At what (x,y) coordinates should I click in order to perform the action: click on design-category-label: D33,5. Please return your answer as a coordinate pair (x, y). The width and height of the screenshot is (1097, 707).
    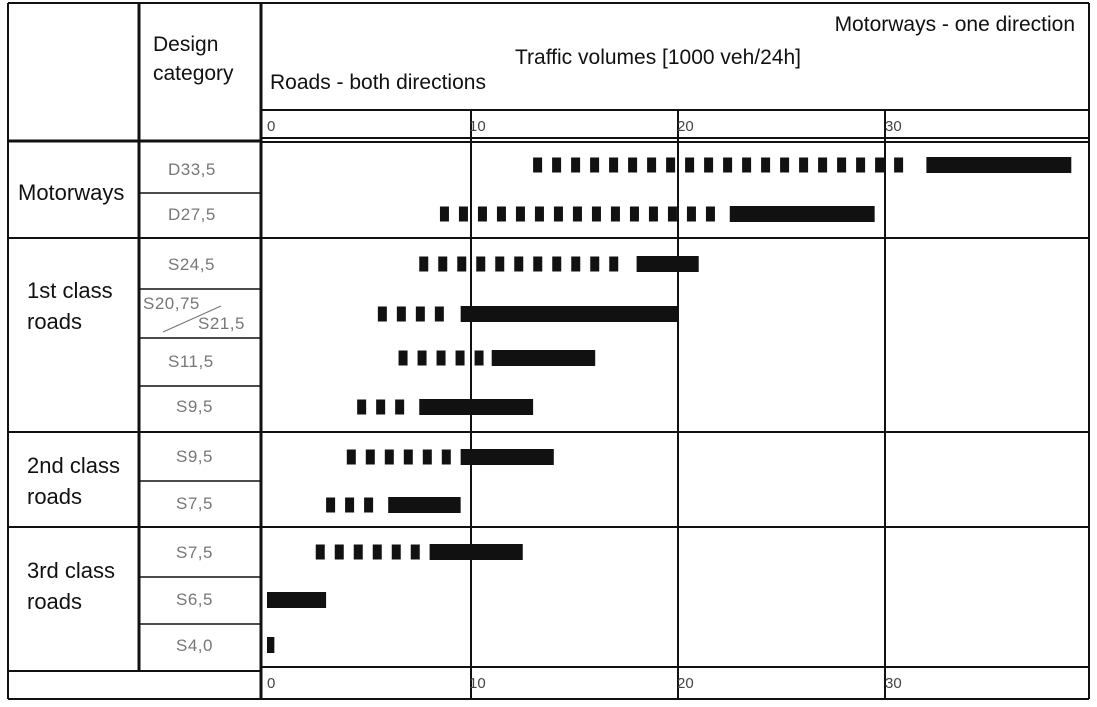
    Looking at the image, I should click on (192, 169).